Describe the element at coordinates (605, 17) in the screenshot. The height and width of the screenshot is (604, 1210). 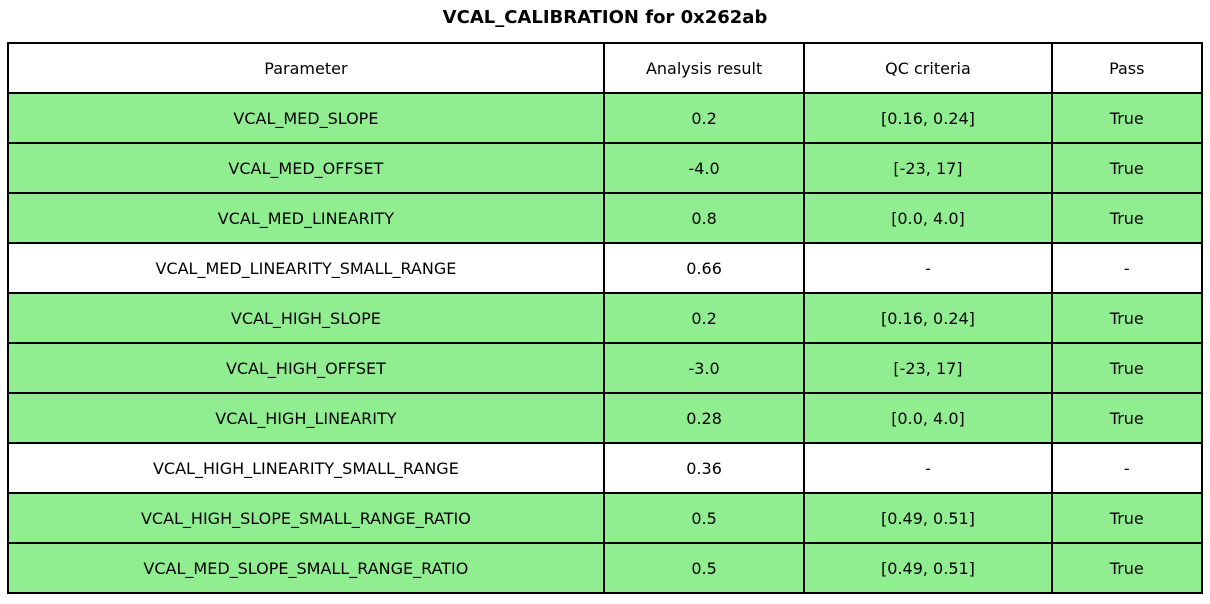
I see `figure-title: VCAL_CALIBRATION for 0x262ab` at that location.